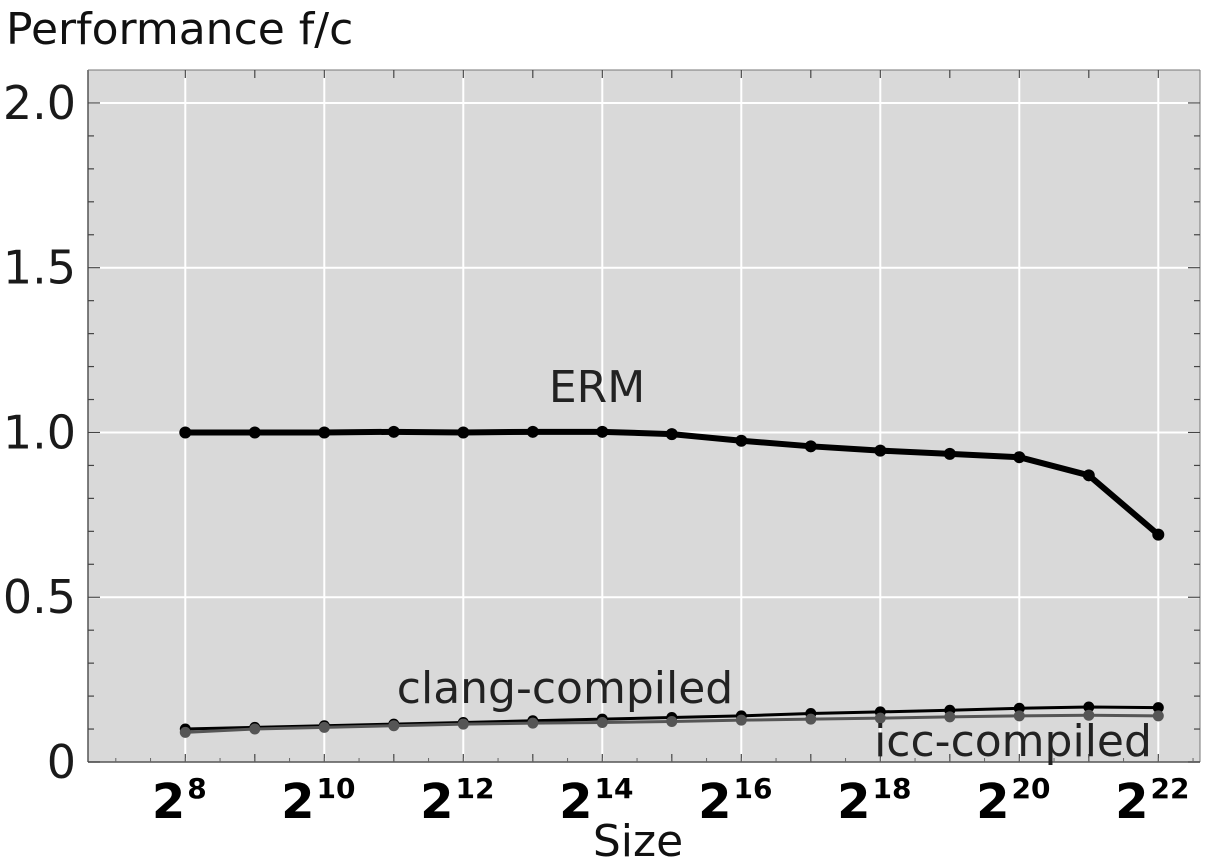  Describe the element at coordinates (179, 801) in the screenshot. I see `x-tick-label: 28` at that location.